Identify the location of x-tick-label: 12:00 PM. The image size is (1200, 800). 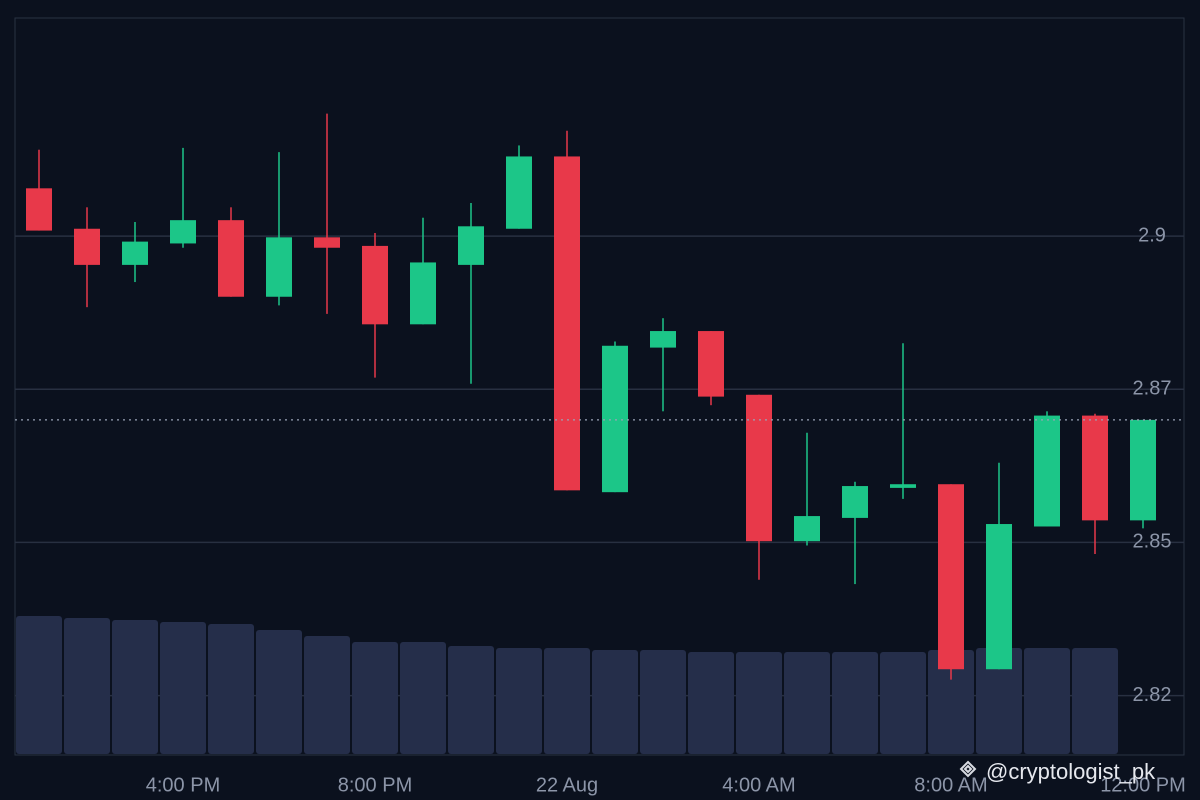
(1143, 785).